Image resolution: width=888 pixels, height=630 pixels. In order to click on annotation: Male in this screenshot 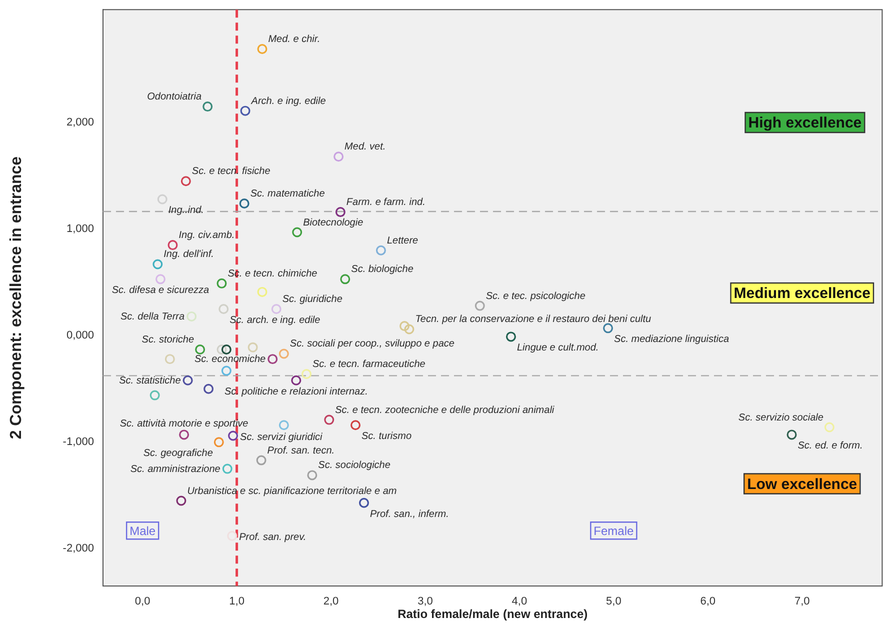, I will do `click(143, 531)`.